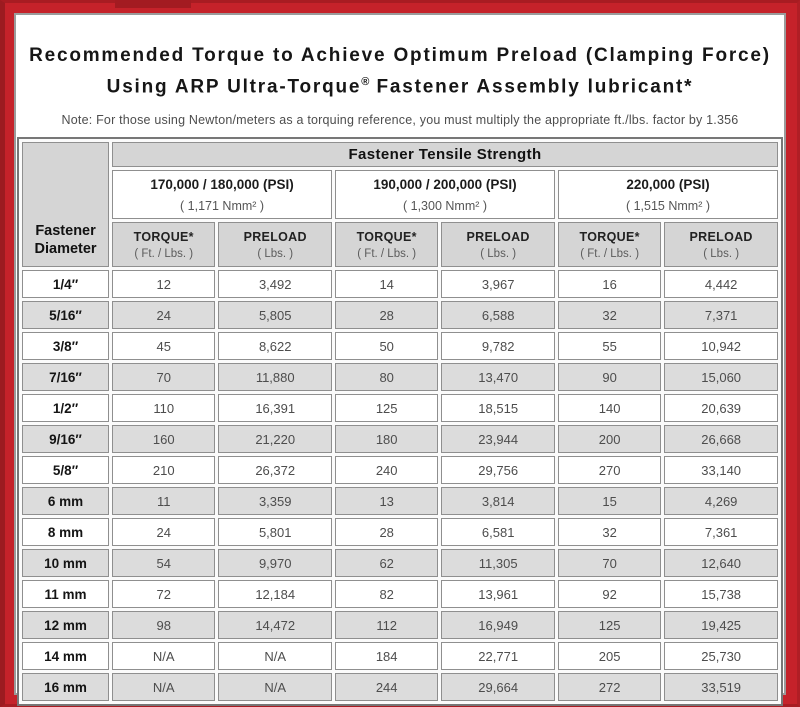  I want to click on torque-value-cell: 45, so click(164, 346).